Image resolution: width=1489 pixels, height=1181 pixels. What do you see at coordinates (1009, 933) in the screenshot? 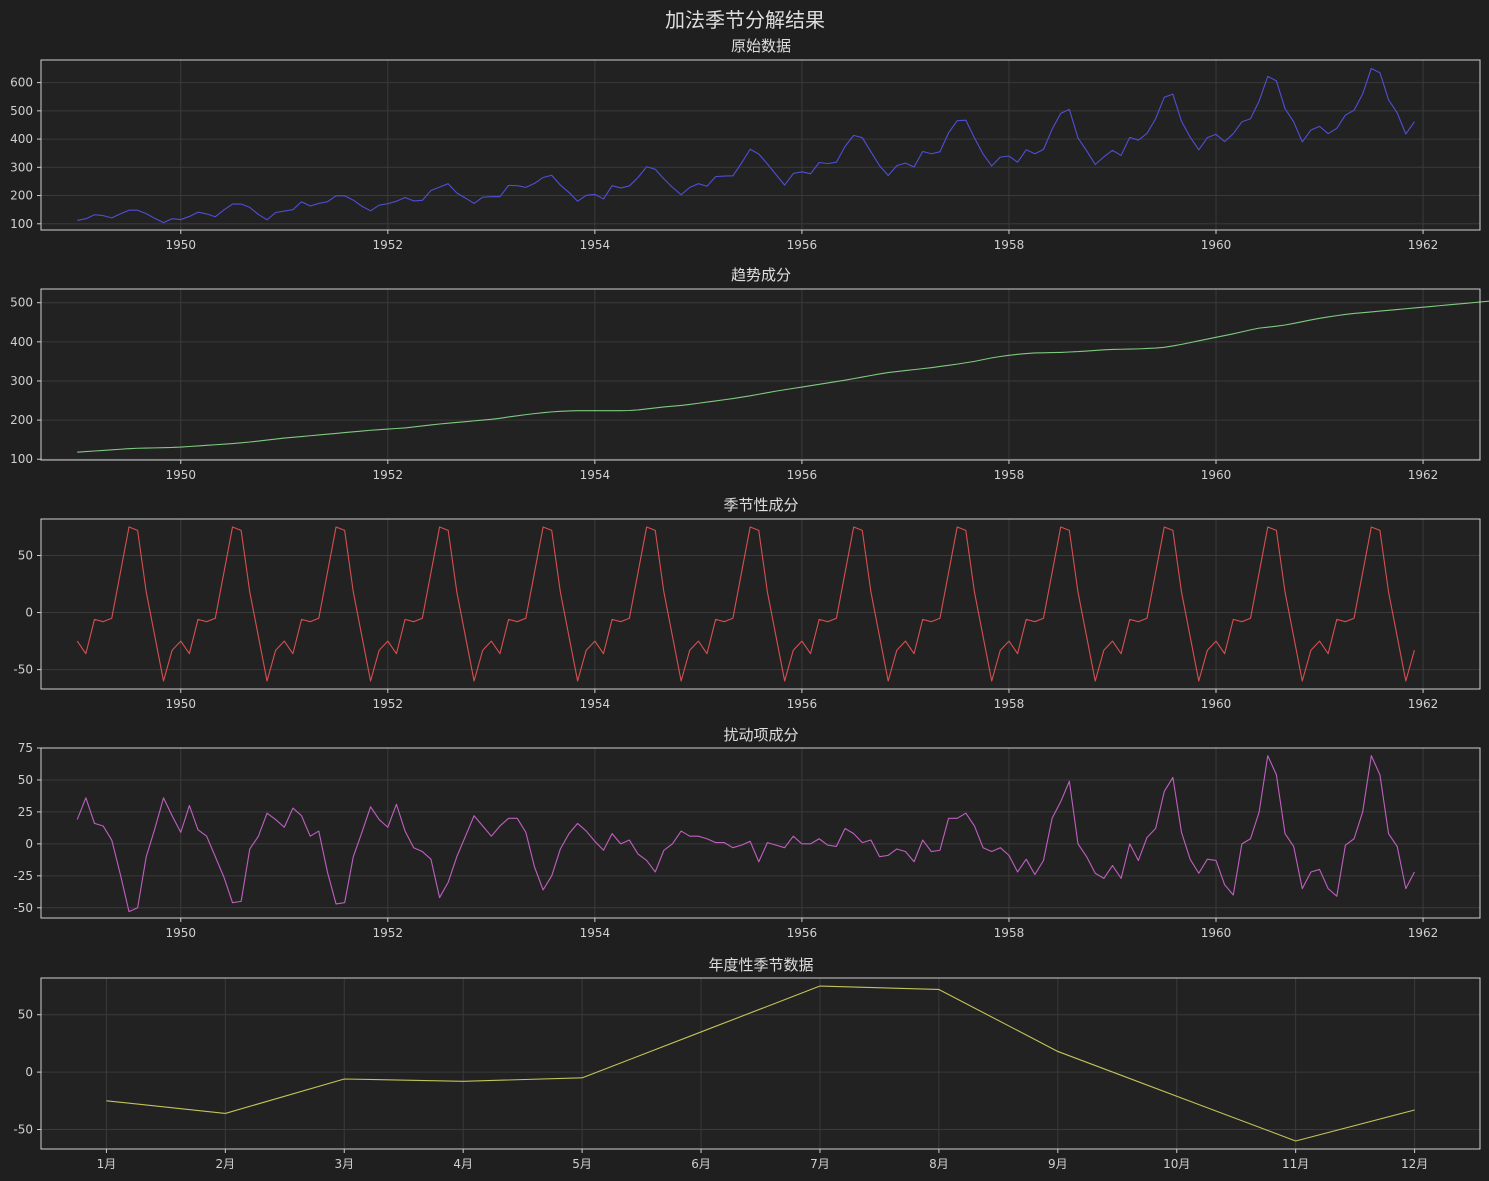
I see `panel3-x-tick-label: 1958` at bounding box center [1009, 933].